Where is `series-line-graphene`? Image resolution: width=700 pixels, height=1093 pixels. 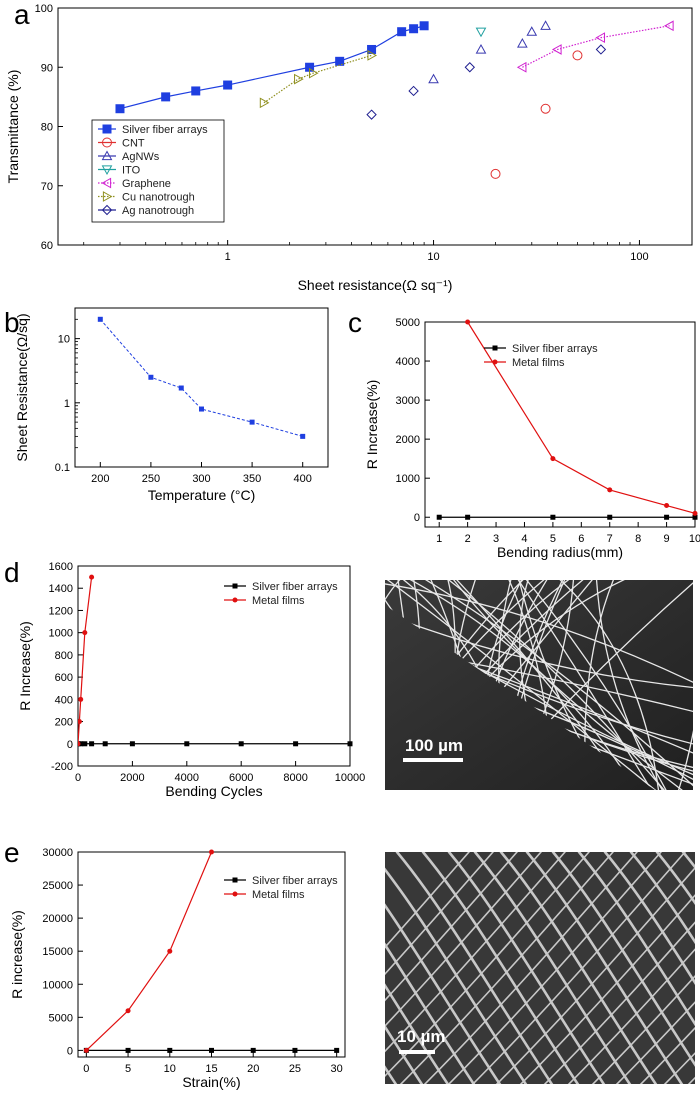 series-line-graphene is located at coordinates (596, 46).